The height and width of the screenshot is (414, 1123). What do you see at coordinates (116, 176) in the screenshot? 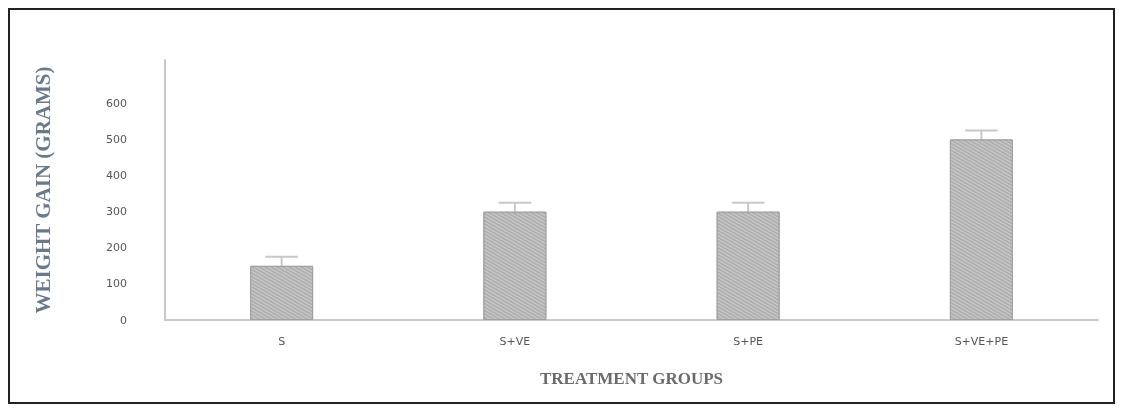
I see `y-tick-label: 400` at bounding box center [116, 176].